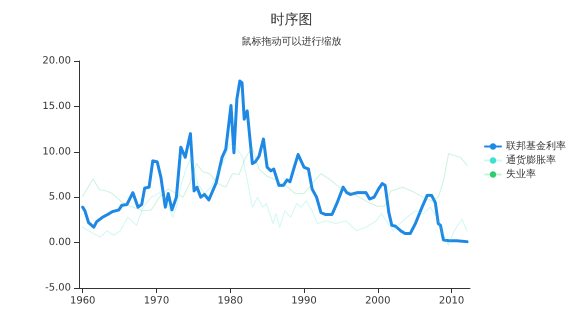  What do you see at coordinates (378, 301) in the screenshot?
I see `x-tick-label: 2000` at bounding box center [378, 301].